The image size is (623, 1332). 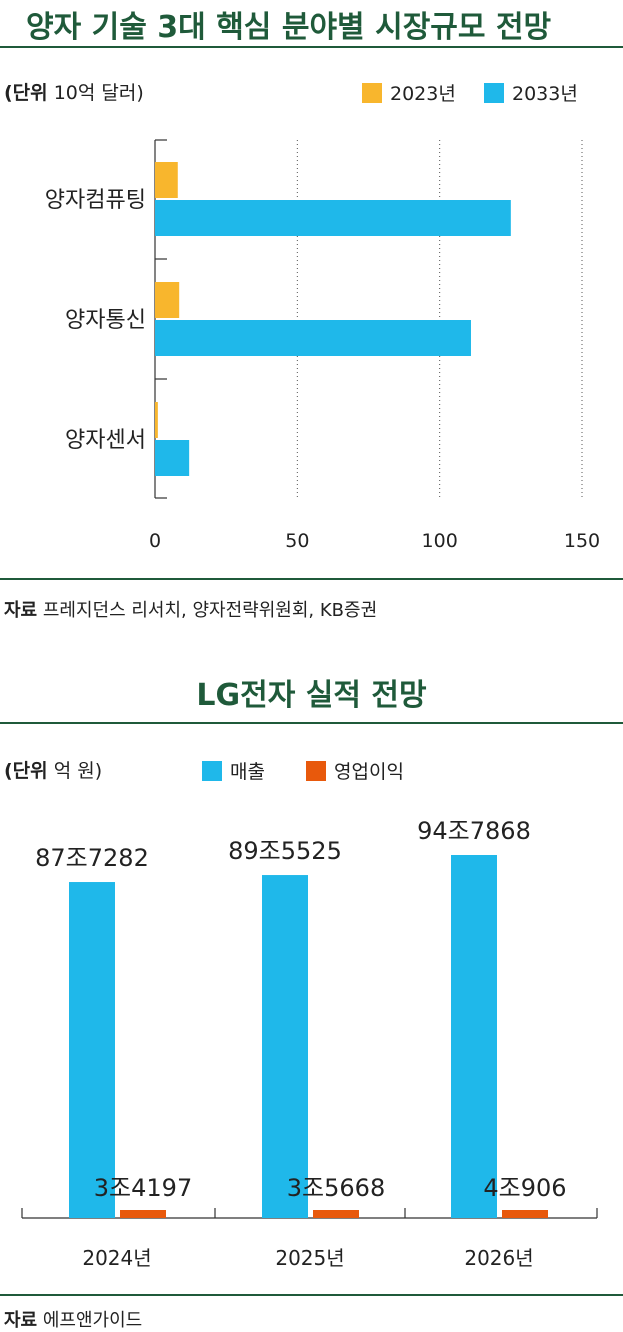 What do you see at coordinates (289, 27) in the screenshot?
I see `top-chart-title: 양자 기술 3대 핵심 분야별 시장규모 전망` at bounding box center [289, 27].